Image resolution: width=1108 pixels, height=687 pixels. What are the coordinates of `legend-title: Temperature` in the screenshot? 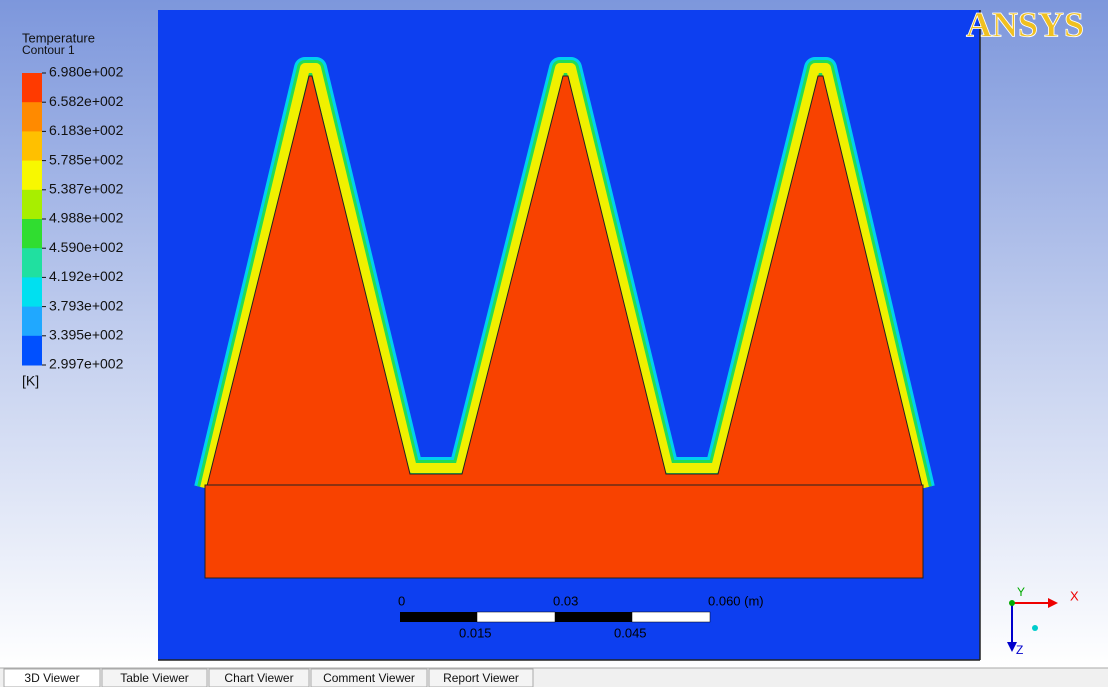 It's located at (58, 37).